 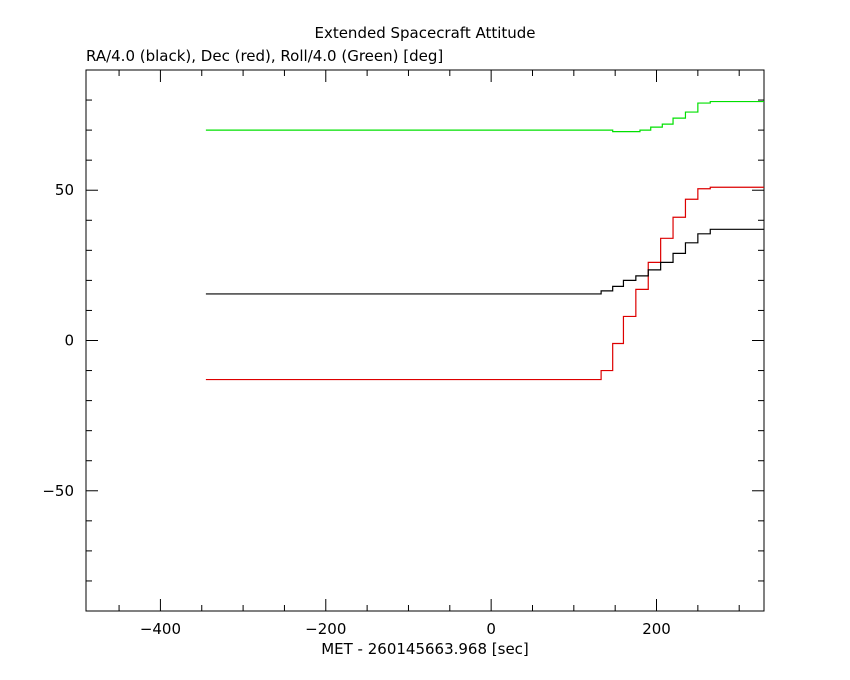 I want to click on x-tick-label: −400, so click(x=160, y=629).